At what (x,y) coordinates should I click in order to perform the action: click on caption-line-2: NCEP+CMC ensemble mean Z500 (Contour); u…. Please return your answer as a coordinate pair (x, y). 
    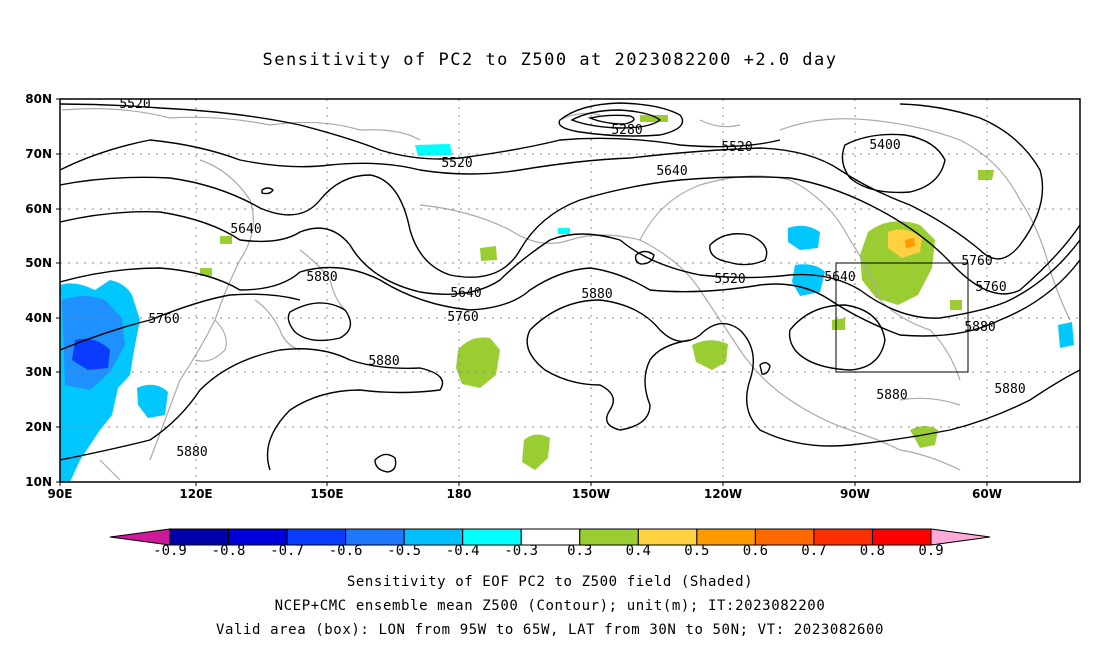
    Looking at the image, I should click on (550, 606).